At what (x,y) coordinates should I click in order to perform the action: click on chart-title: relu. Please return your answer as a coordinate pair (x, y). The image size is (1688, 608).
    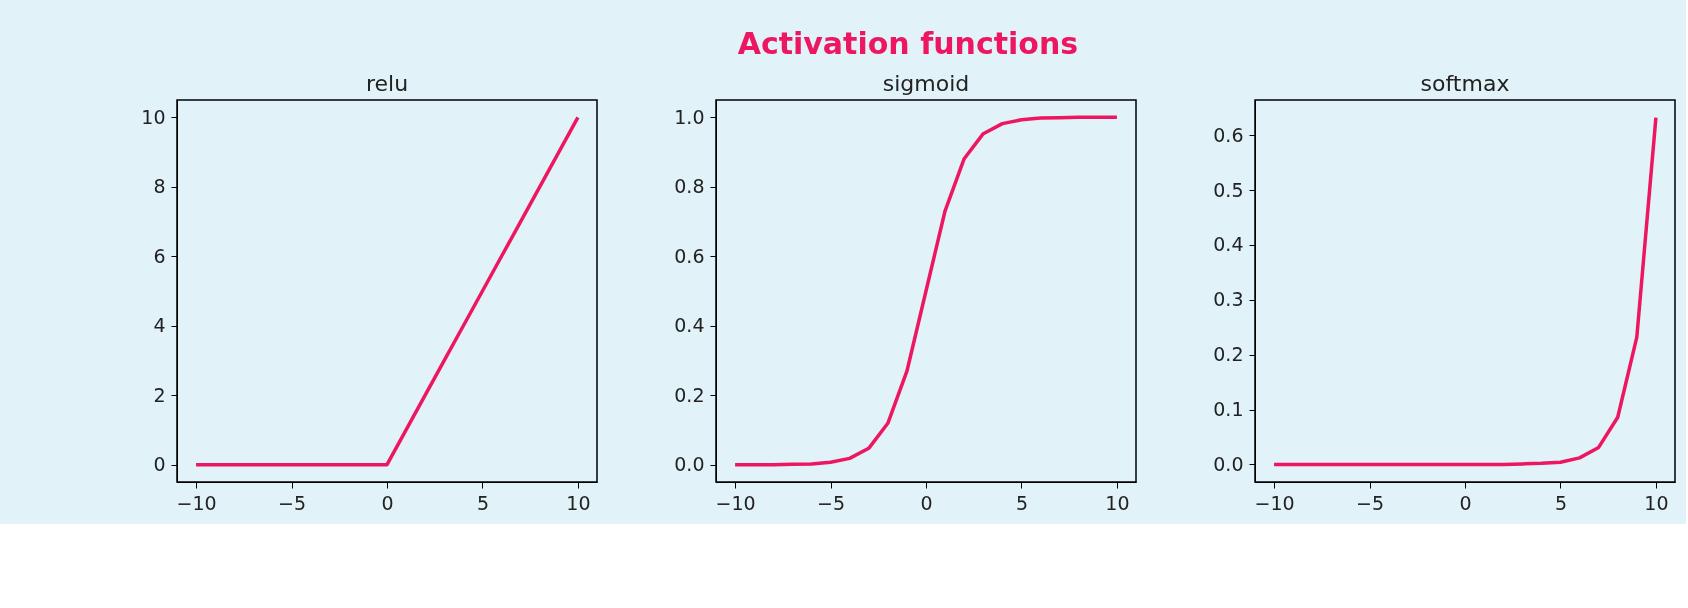
    Looking at the image, I should click on (387, 83).